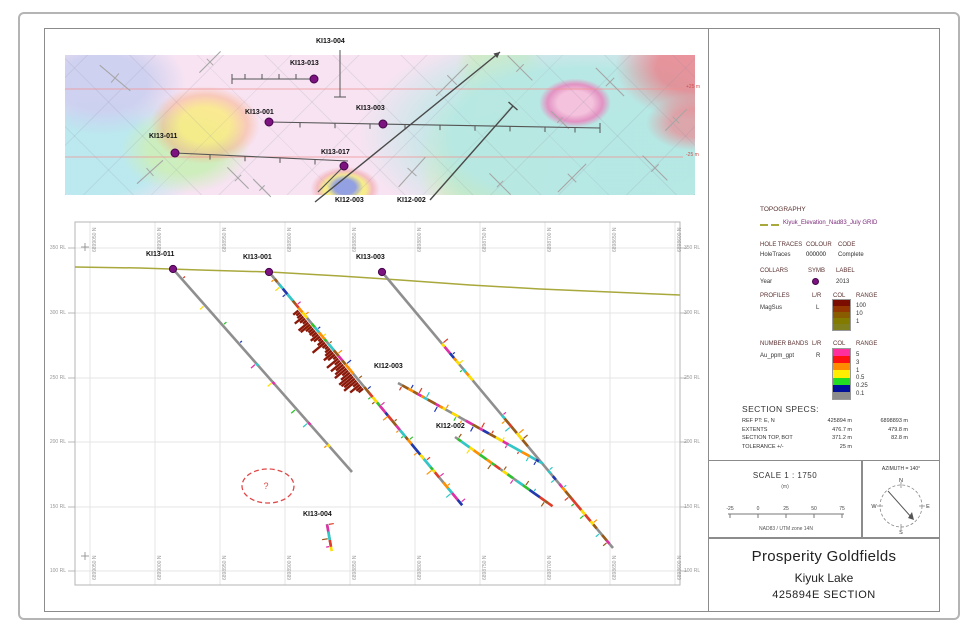  Describe the element at coordinates (824, 578) in the screenshot. I see `project-name: Kiyuk Lake` at that location.